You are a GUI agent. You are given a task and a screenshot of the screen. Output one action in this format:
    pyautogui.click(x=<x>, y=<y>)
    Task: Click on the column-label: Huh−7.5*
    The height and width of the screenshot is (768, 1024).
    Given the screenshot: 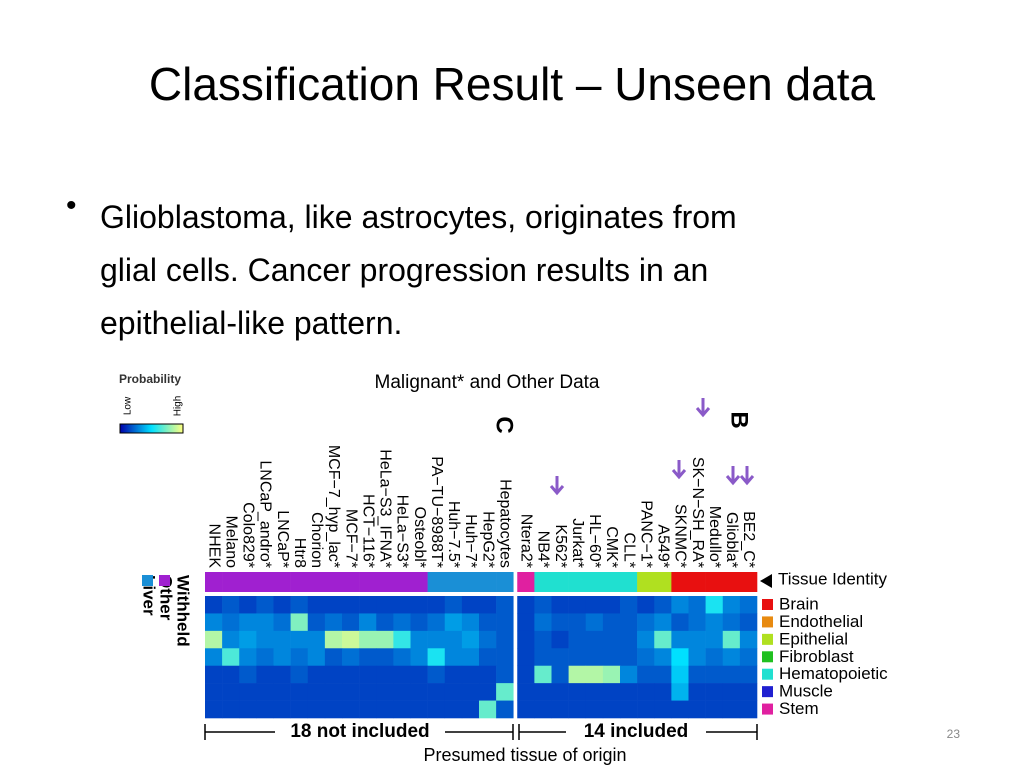 What is the action you would take?
    pyautogui.click(x=453, y=534)
    